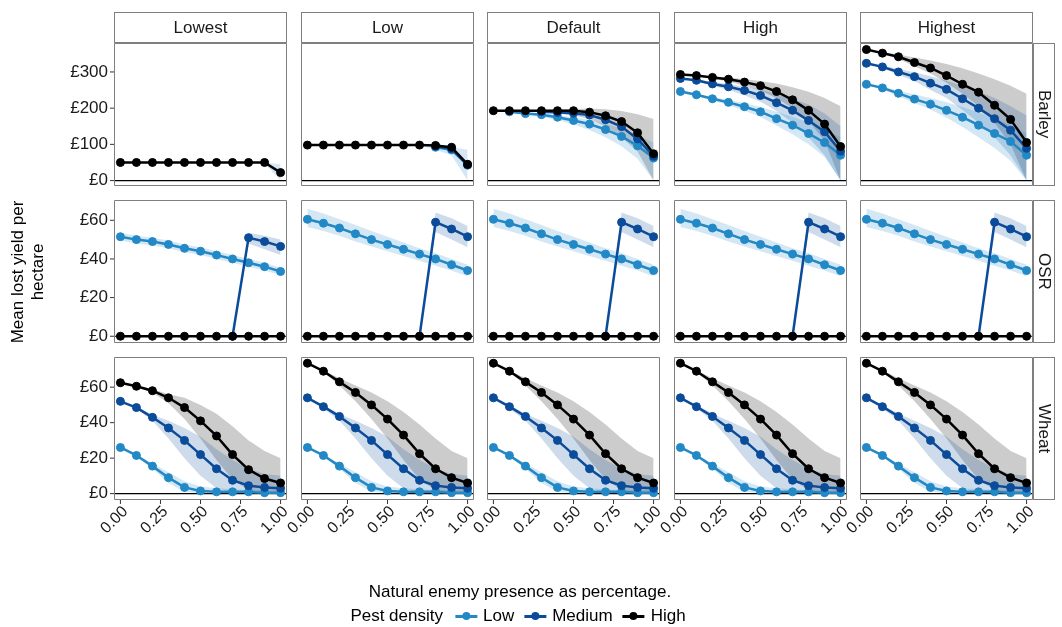  Describe the element at coordinates (89, 144) in the screenshot. I see `y-tick-label: £100` at that location.